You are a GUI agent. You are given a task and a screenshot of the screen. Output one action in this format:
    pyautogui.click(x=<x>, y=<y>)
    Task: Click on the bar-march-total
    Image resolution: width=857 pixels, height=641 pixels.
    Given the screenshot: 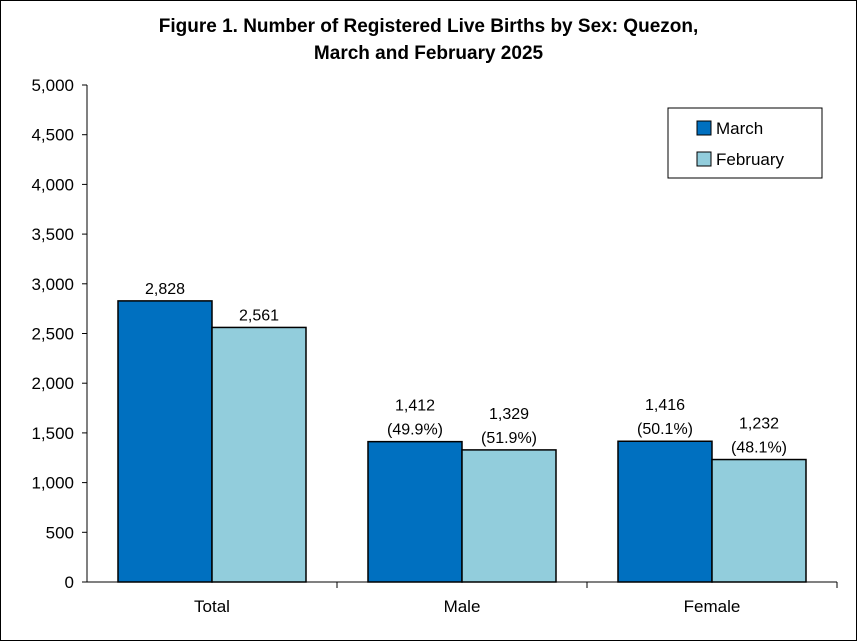 What is the action you would take?
    pyautogui.click(x=165, y=441)
    